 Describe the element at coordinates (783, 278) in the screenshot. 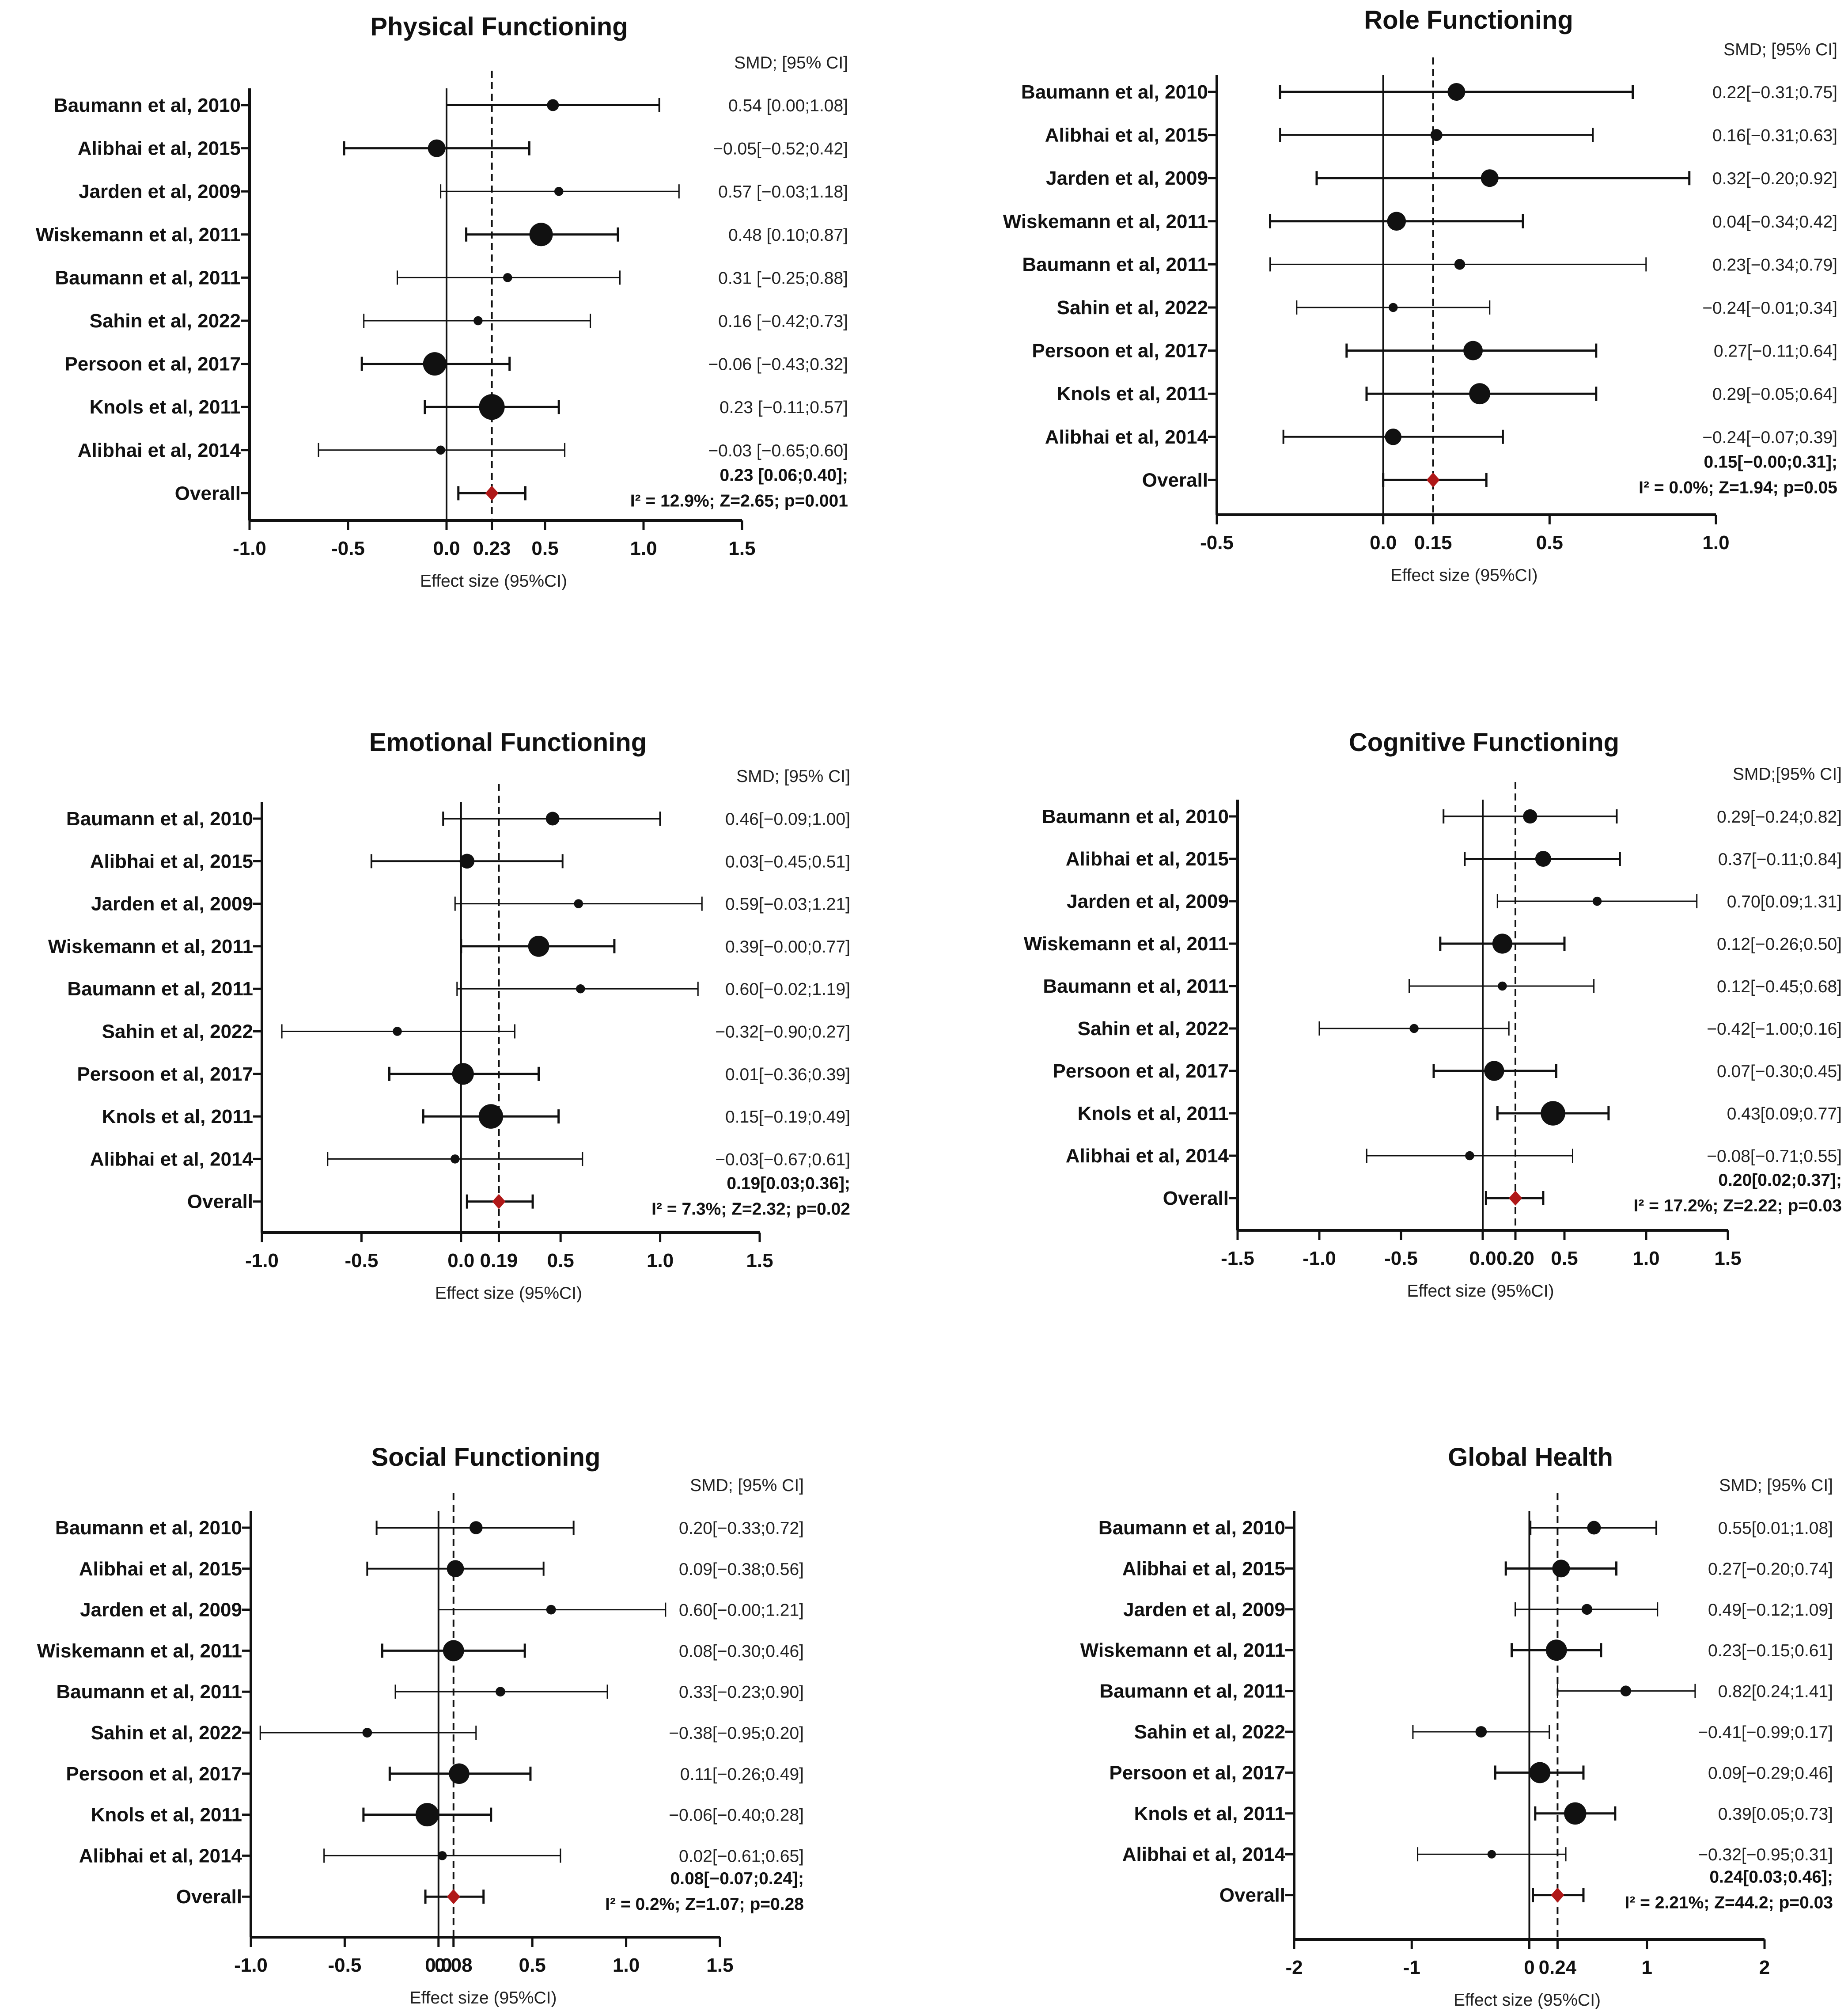

I see `ci-value-text: 0.31 [−0.25;0.88]` at that location.